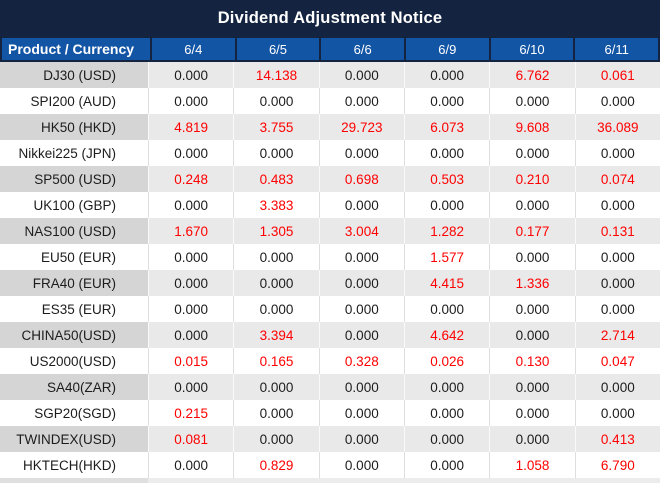 The width and height of the screenshot is (660, 483). Describe the element at coordinates (447, 49) in the screenshot. I see `date-header-6-9: 6/9` at that location.